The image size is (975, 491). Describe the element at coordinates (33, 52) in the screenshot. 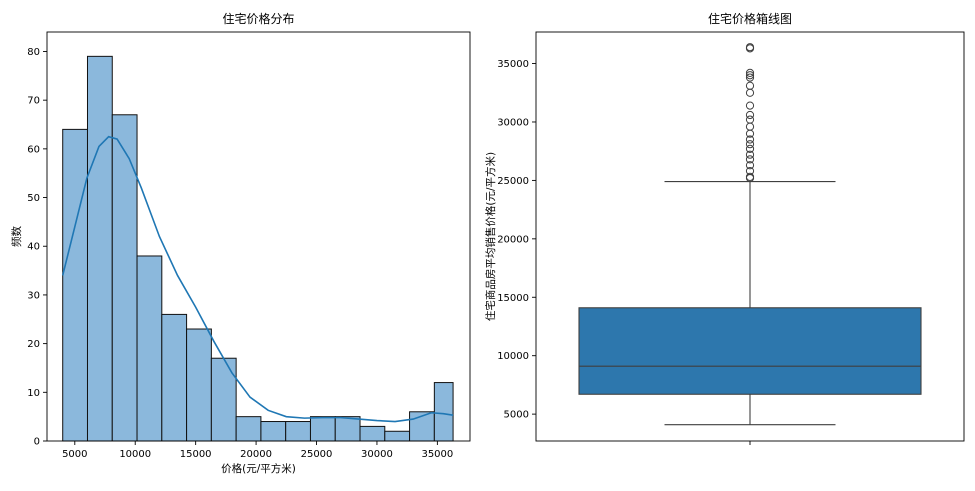

I see `y-tick-label: 80` at that location.